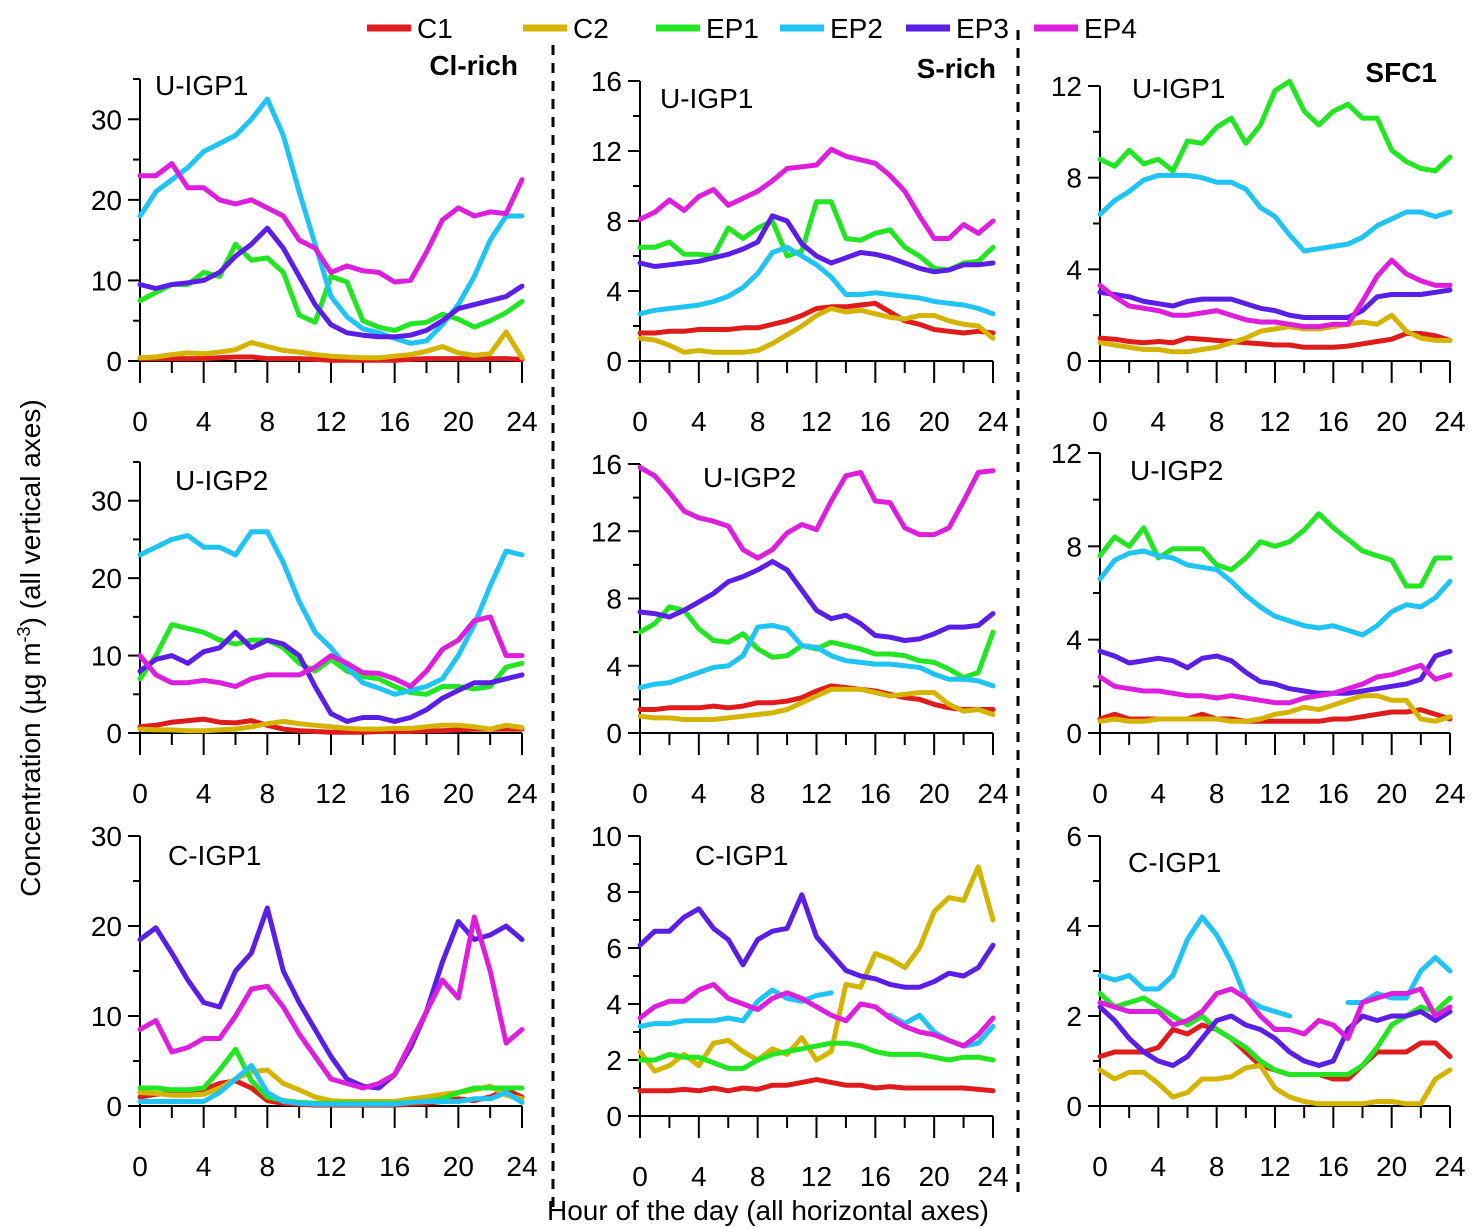  What do you see at coordinates (749, 477) in the screenshot?
I see `panel-label: U-IGP2` at bounding box center [749, 477].